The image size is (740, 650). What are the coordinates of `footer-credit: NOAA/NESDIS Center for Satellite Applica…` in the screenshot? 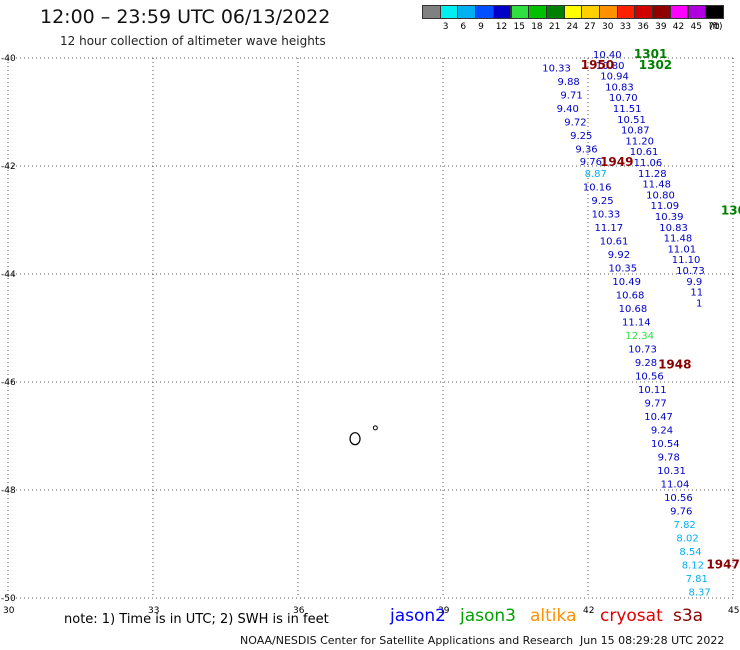 It's located at (407, 640).